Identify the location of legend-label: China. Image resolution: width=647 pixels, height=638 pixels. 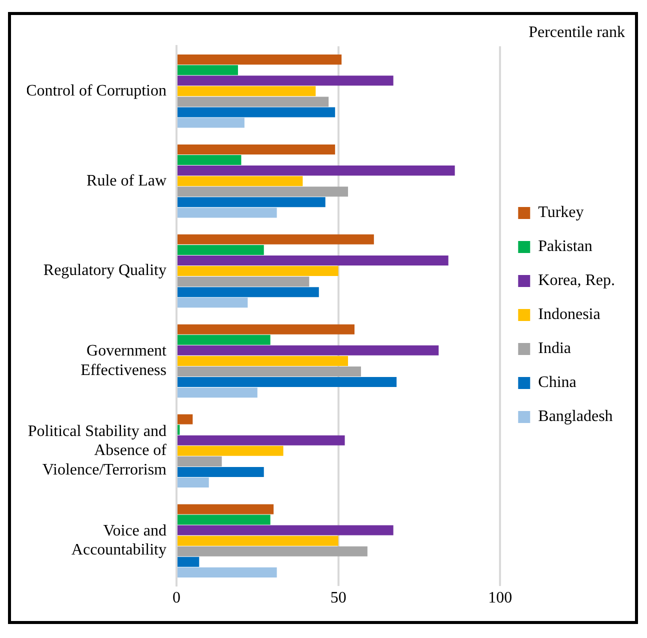
(557, 383).